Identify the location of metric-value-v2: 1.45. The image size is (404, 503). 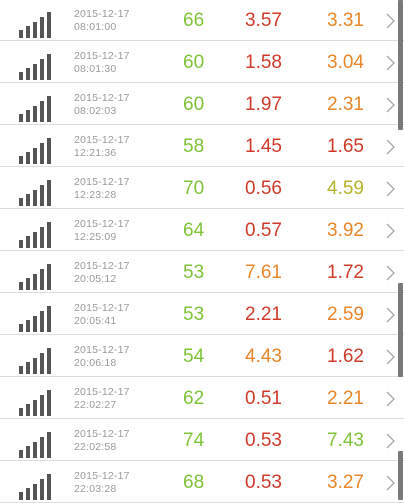
(263, 146).